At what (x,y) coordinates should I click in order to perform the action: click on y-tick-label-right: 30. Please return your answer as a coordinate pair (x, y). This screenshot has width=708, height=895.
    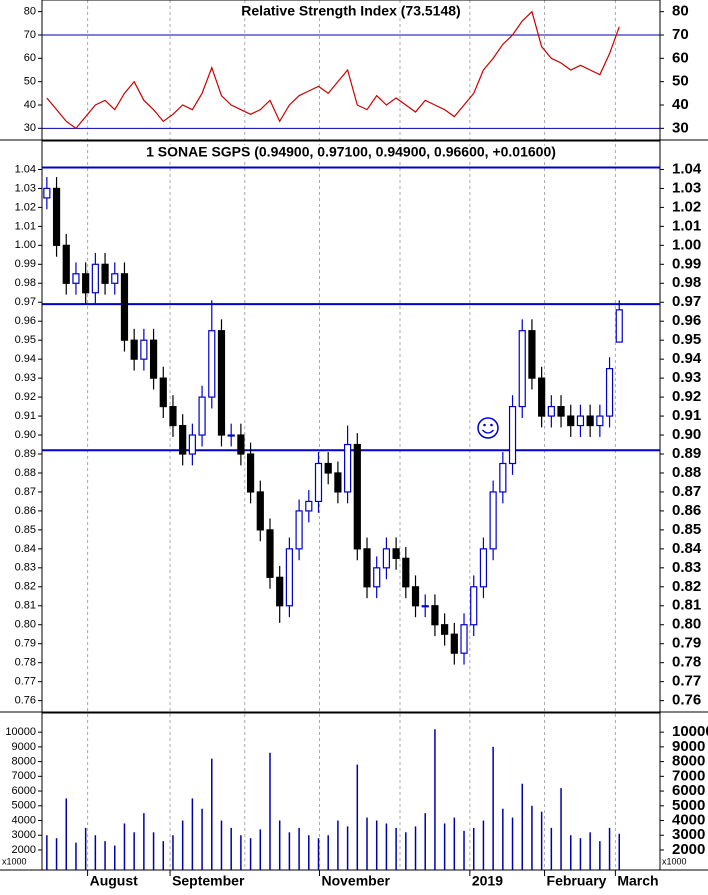
    Looking at the image, I should click on (680, 127).